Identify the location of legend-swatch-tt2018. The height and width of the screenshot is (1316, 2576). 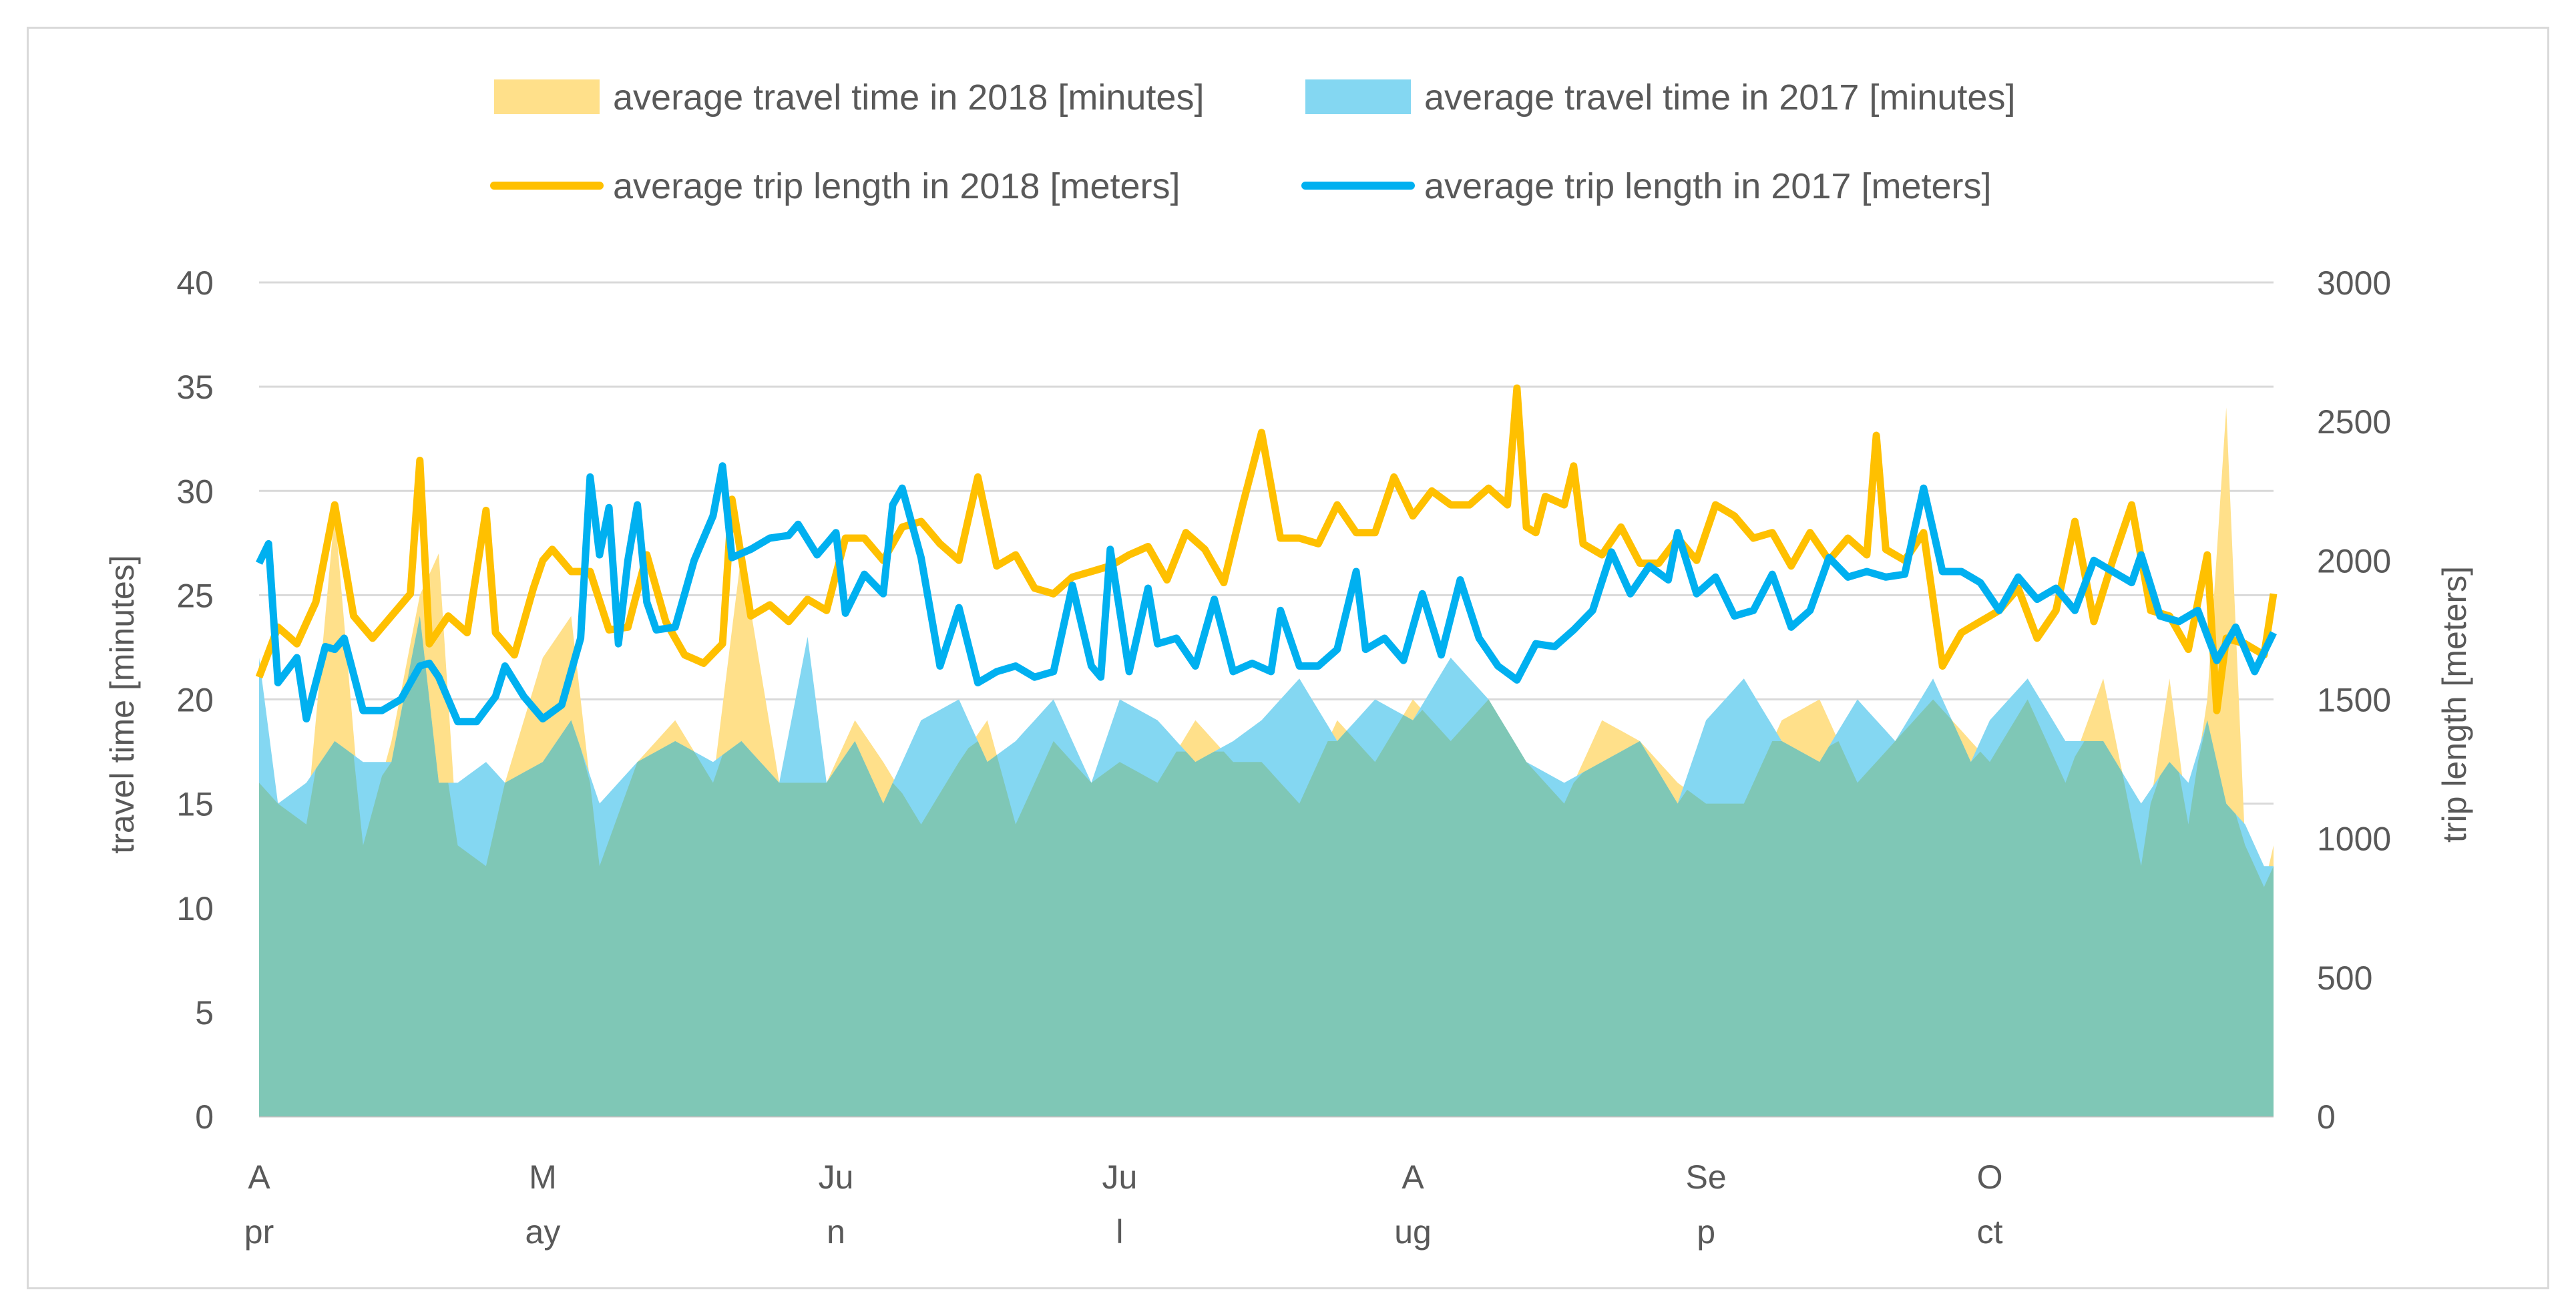
(547, 96).